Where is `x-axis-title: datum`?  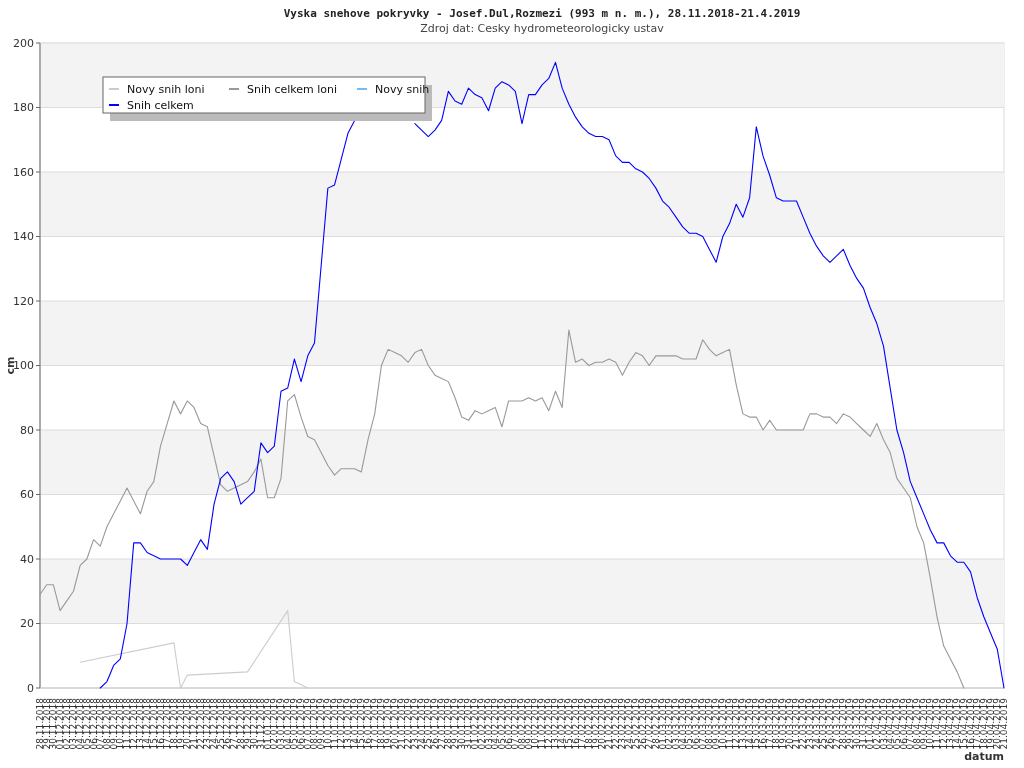 x-axis-title: datum is located at coordinates (984, 756).